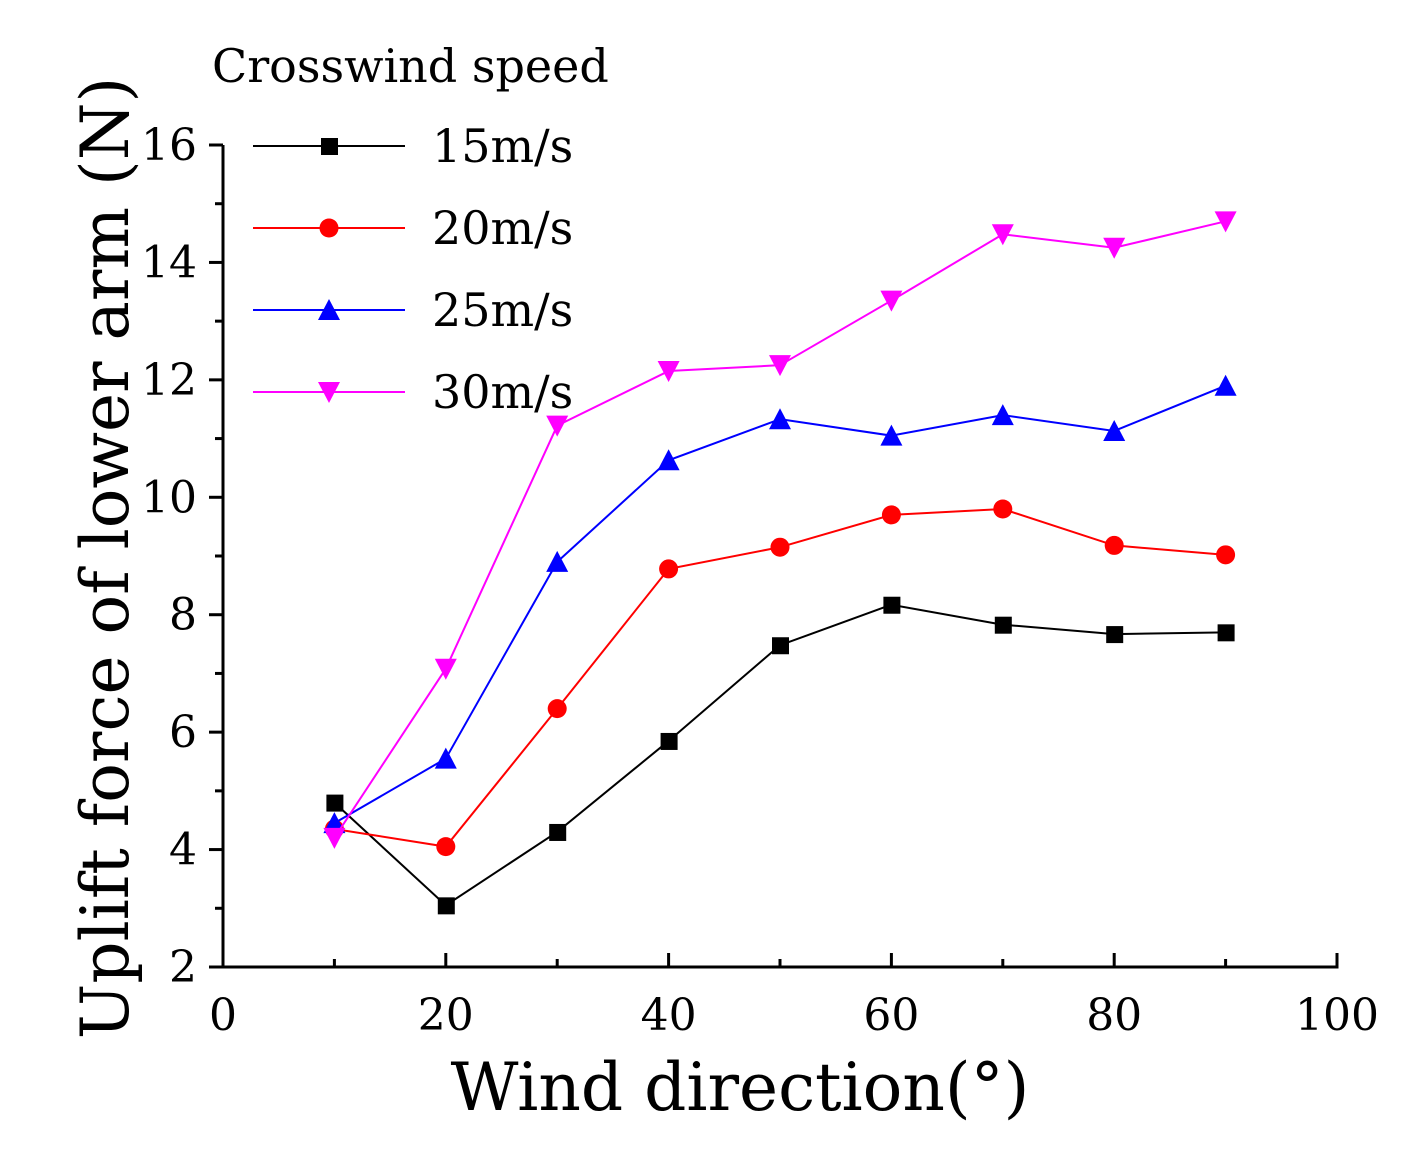 This screenshot has height=1174, width=1426. What do you see at coordinates (502, 310) in the screenshot?
I see `legend-label: 25m/s` at bounding box center [502, 310].